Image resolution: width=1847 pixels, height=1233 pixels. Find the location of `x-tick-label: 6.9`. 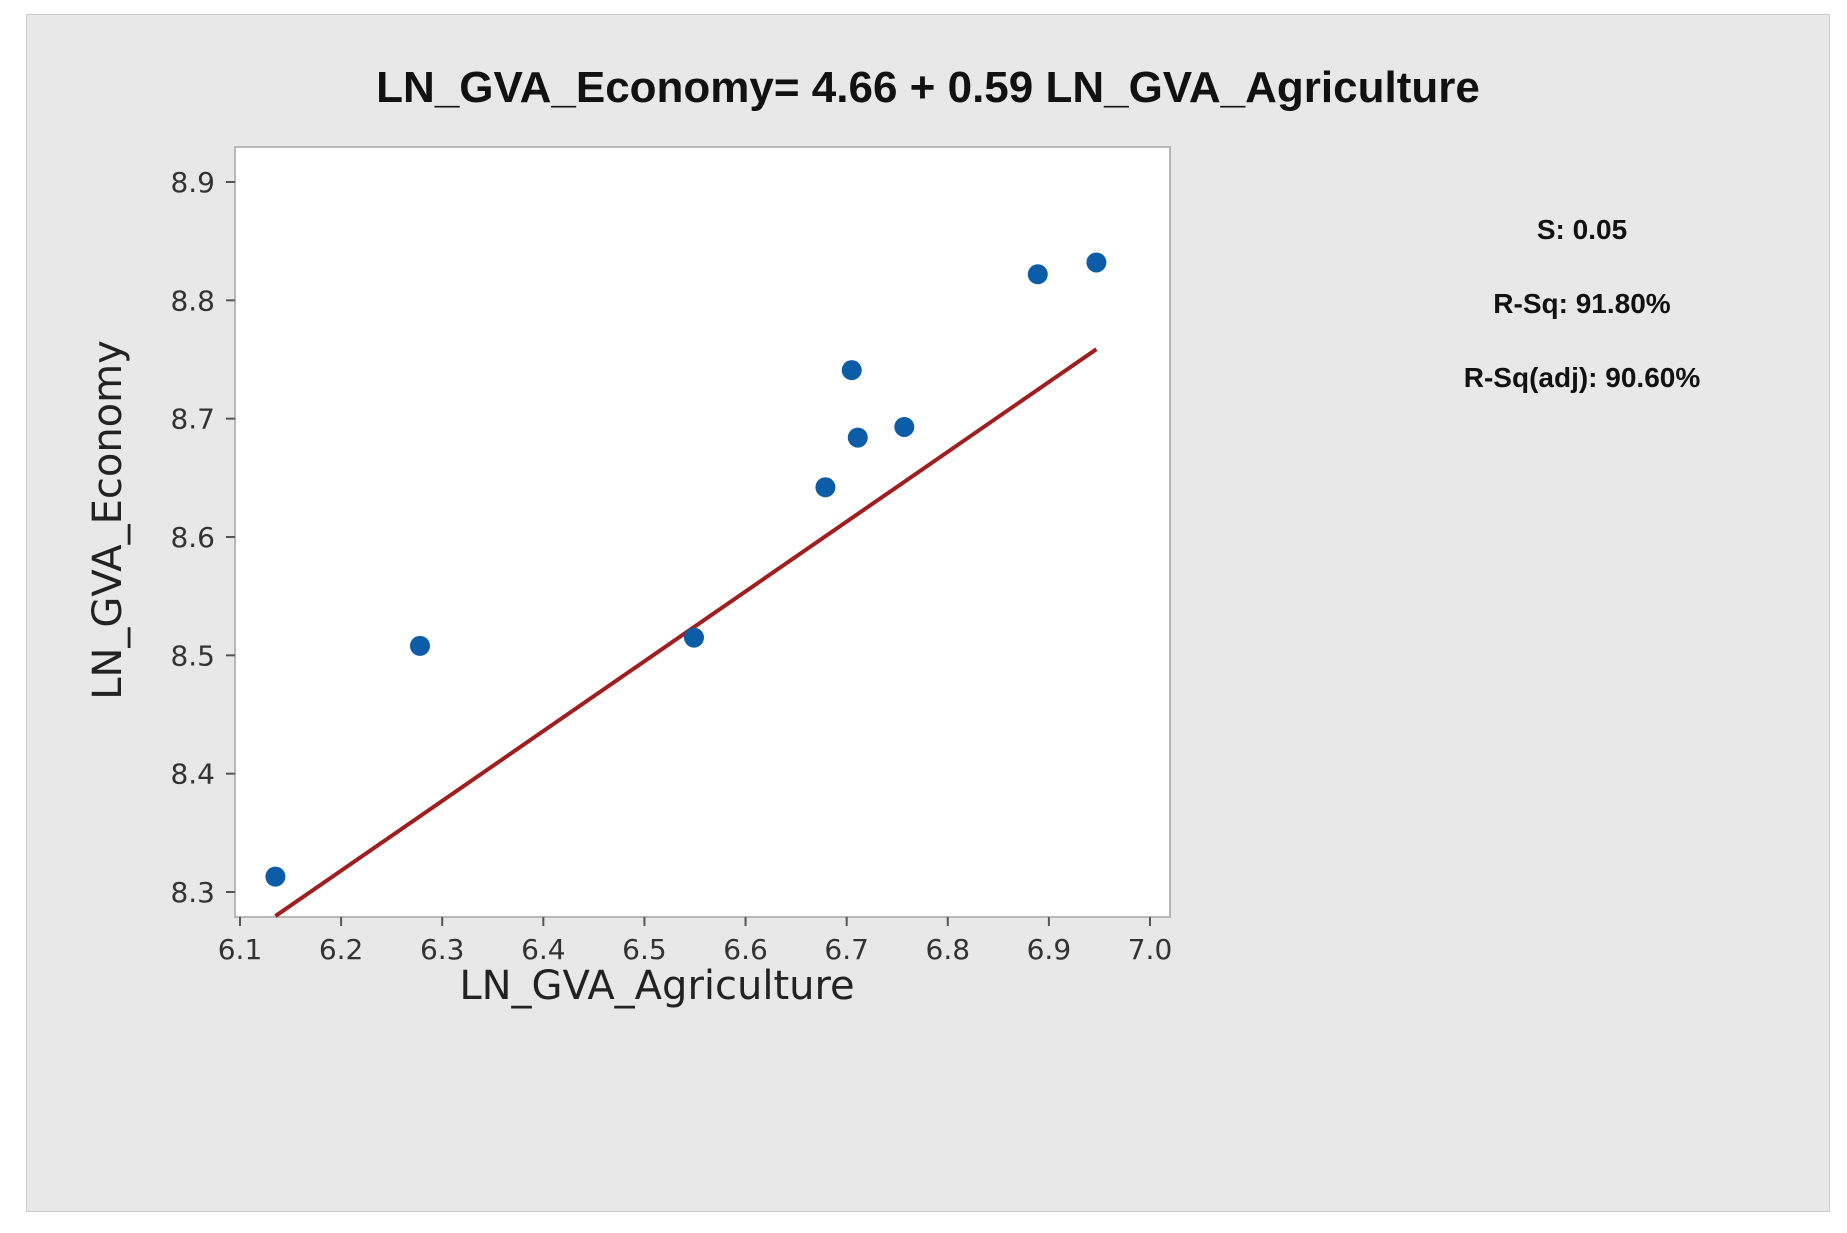

x-tick-label: 6.9 is located at coordinates (1049, 949).